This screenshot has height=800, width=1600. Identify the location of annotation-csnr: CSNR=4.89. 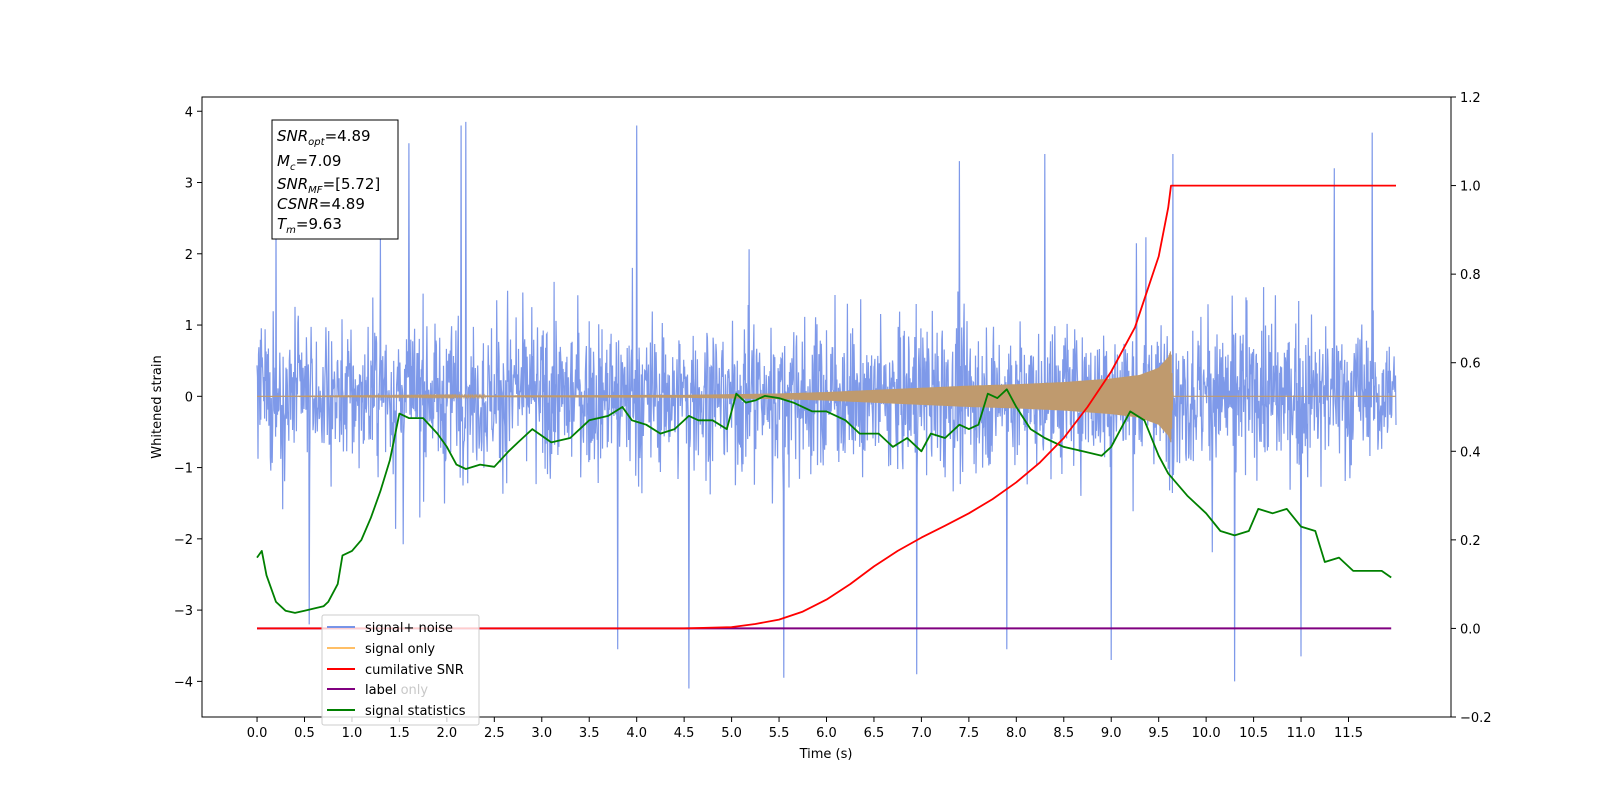
(321, 204).